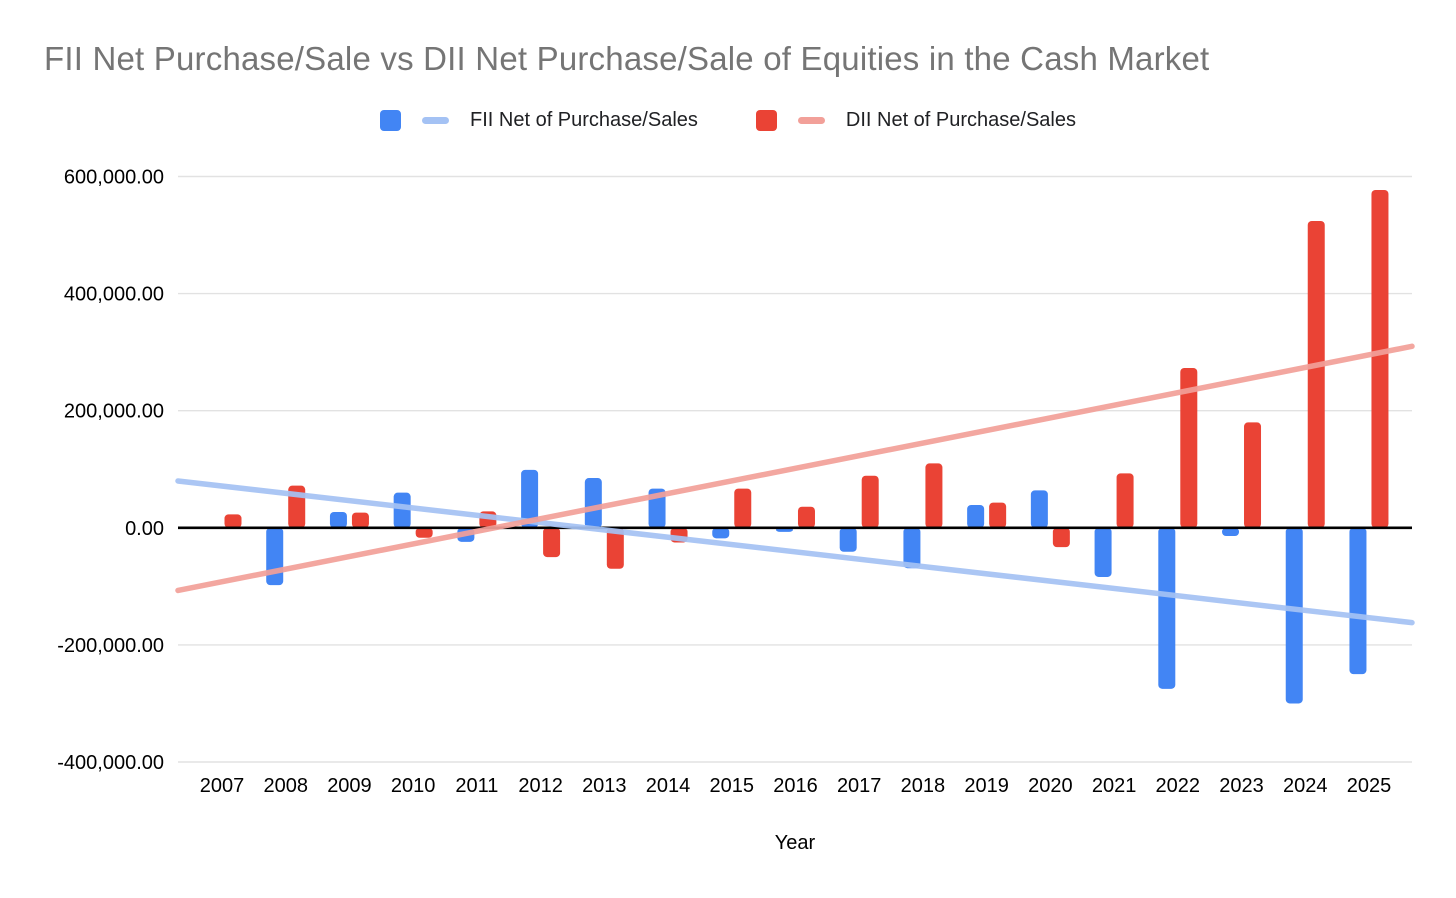 This screenshot has width=1456, height=898. I want to click on bar-fii-2023, so click(1231, 531).